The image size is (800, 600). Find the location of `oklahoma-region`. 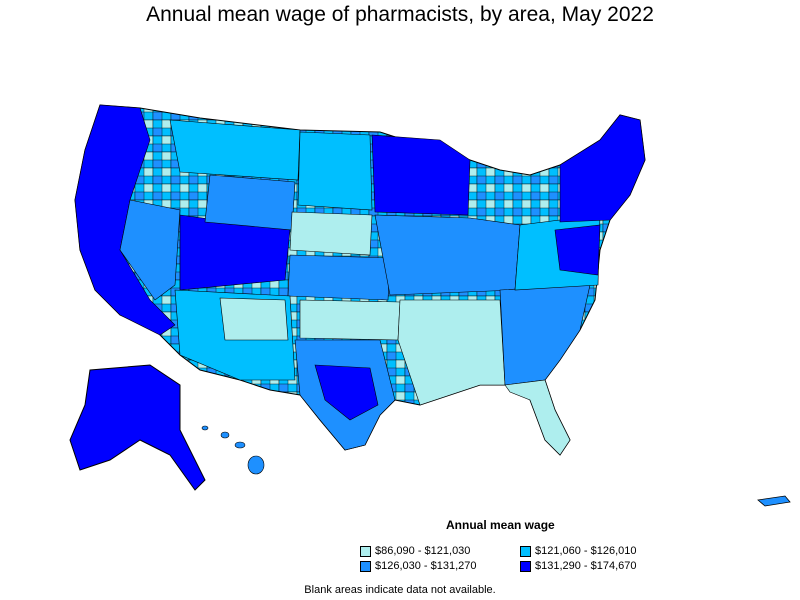

oklahoma-region is located at coordinates (350, 320).